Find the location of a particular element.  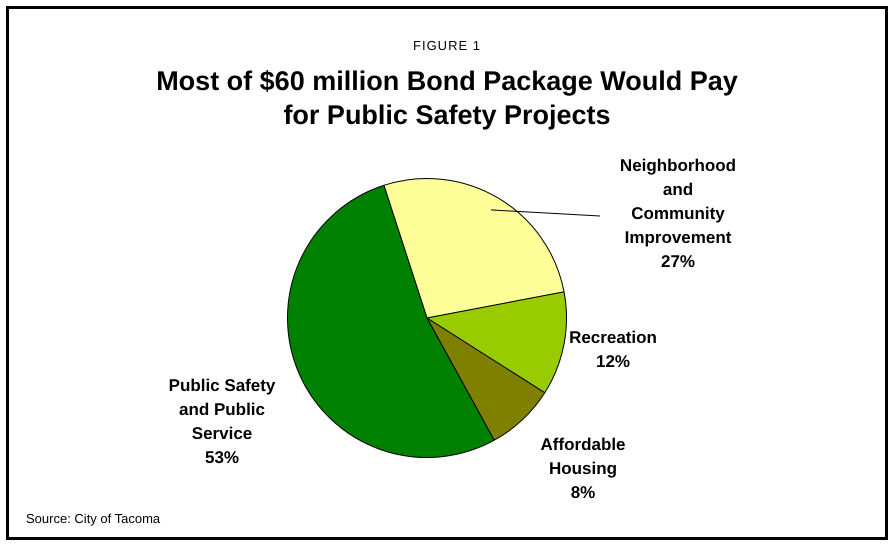

data-label: 27% is located at coordinates (678, 262).